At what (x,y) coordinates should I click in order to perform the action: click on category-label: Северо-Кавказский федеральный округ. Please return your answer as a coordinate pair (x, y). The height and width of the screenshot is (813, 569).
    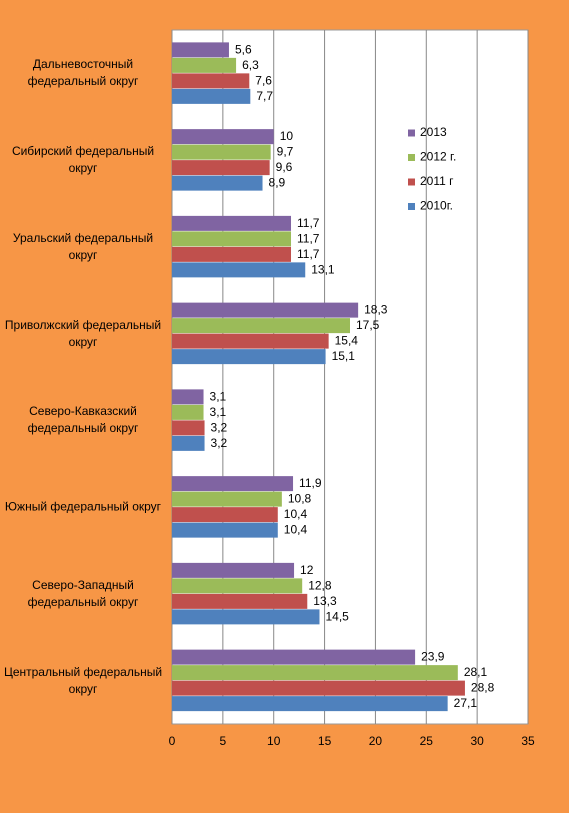
    Looking at the image, I should click on (83, 420).